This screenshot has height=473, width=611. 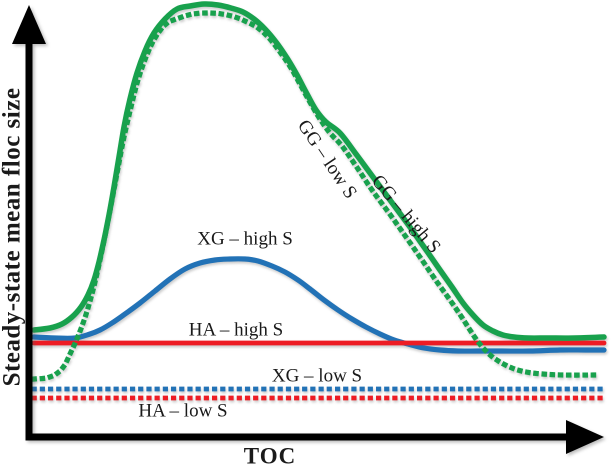 What do you see at coordinates (182, 410) in the screenshot?
I see `curve-label-ha-low-s: HA – low S` at bounding box center [182, 410].